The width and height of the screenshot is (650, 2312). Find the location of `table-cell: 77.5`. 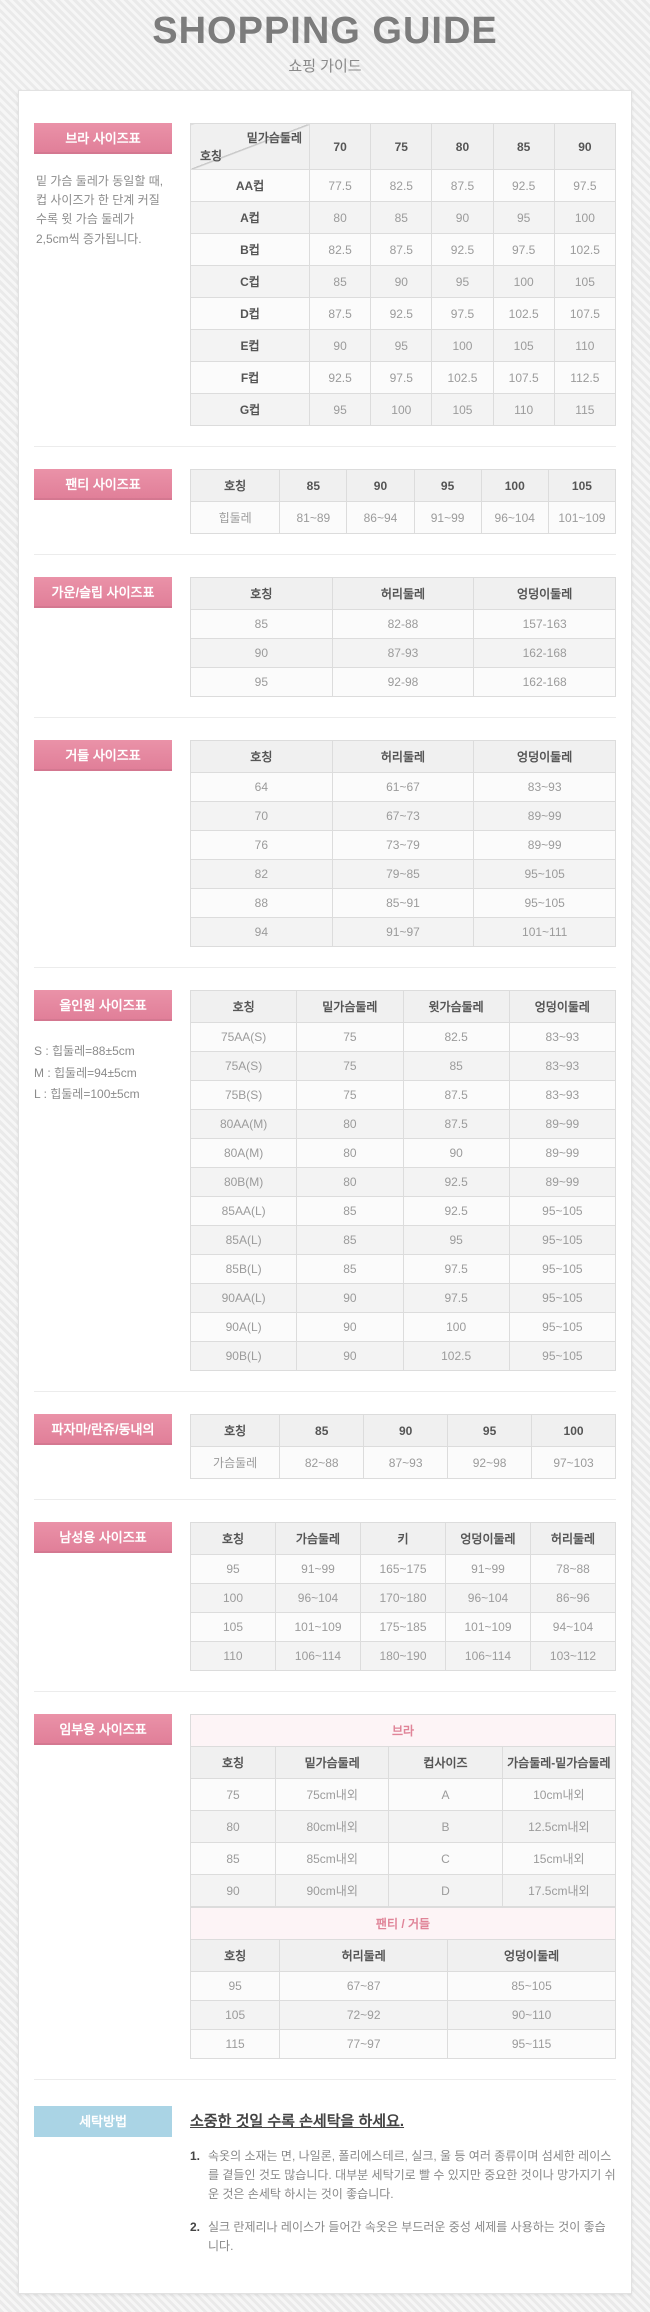

table-cell: 77.5 is located at coordinates (340, 185).